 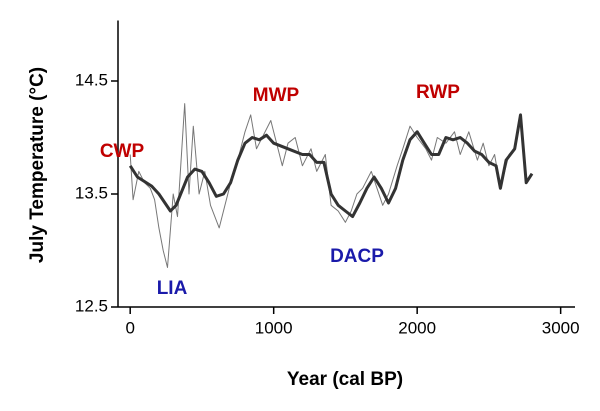 I want to click on y-tick-label: 12.5, so click(x=91, y=305).